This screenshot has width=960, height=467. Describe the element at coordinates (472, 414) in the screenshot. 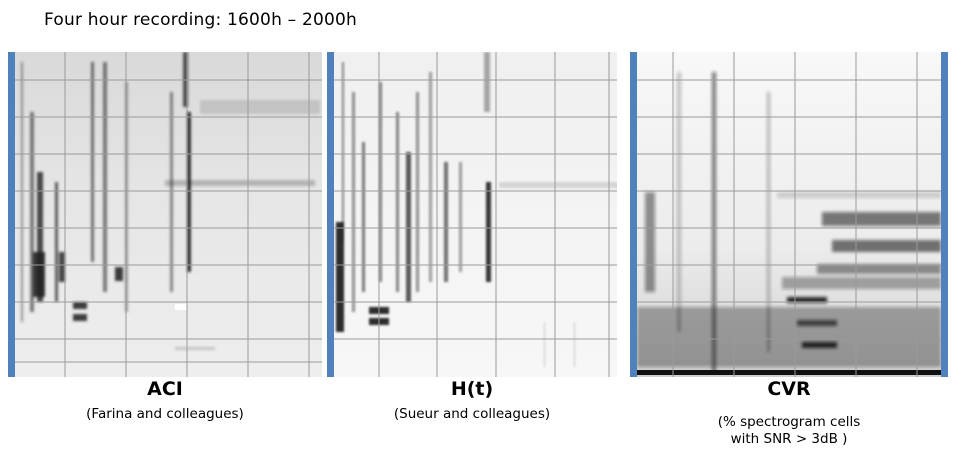

I see `ht-credit: (Sueur and colleagues)` at that location.